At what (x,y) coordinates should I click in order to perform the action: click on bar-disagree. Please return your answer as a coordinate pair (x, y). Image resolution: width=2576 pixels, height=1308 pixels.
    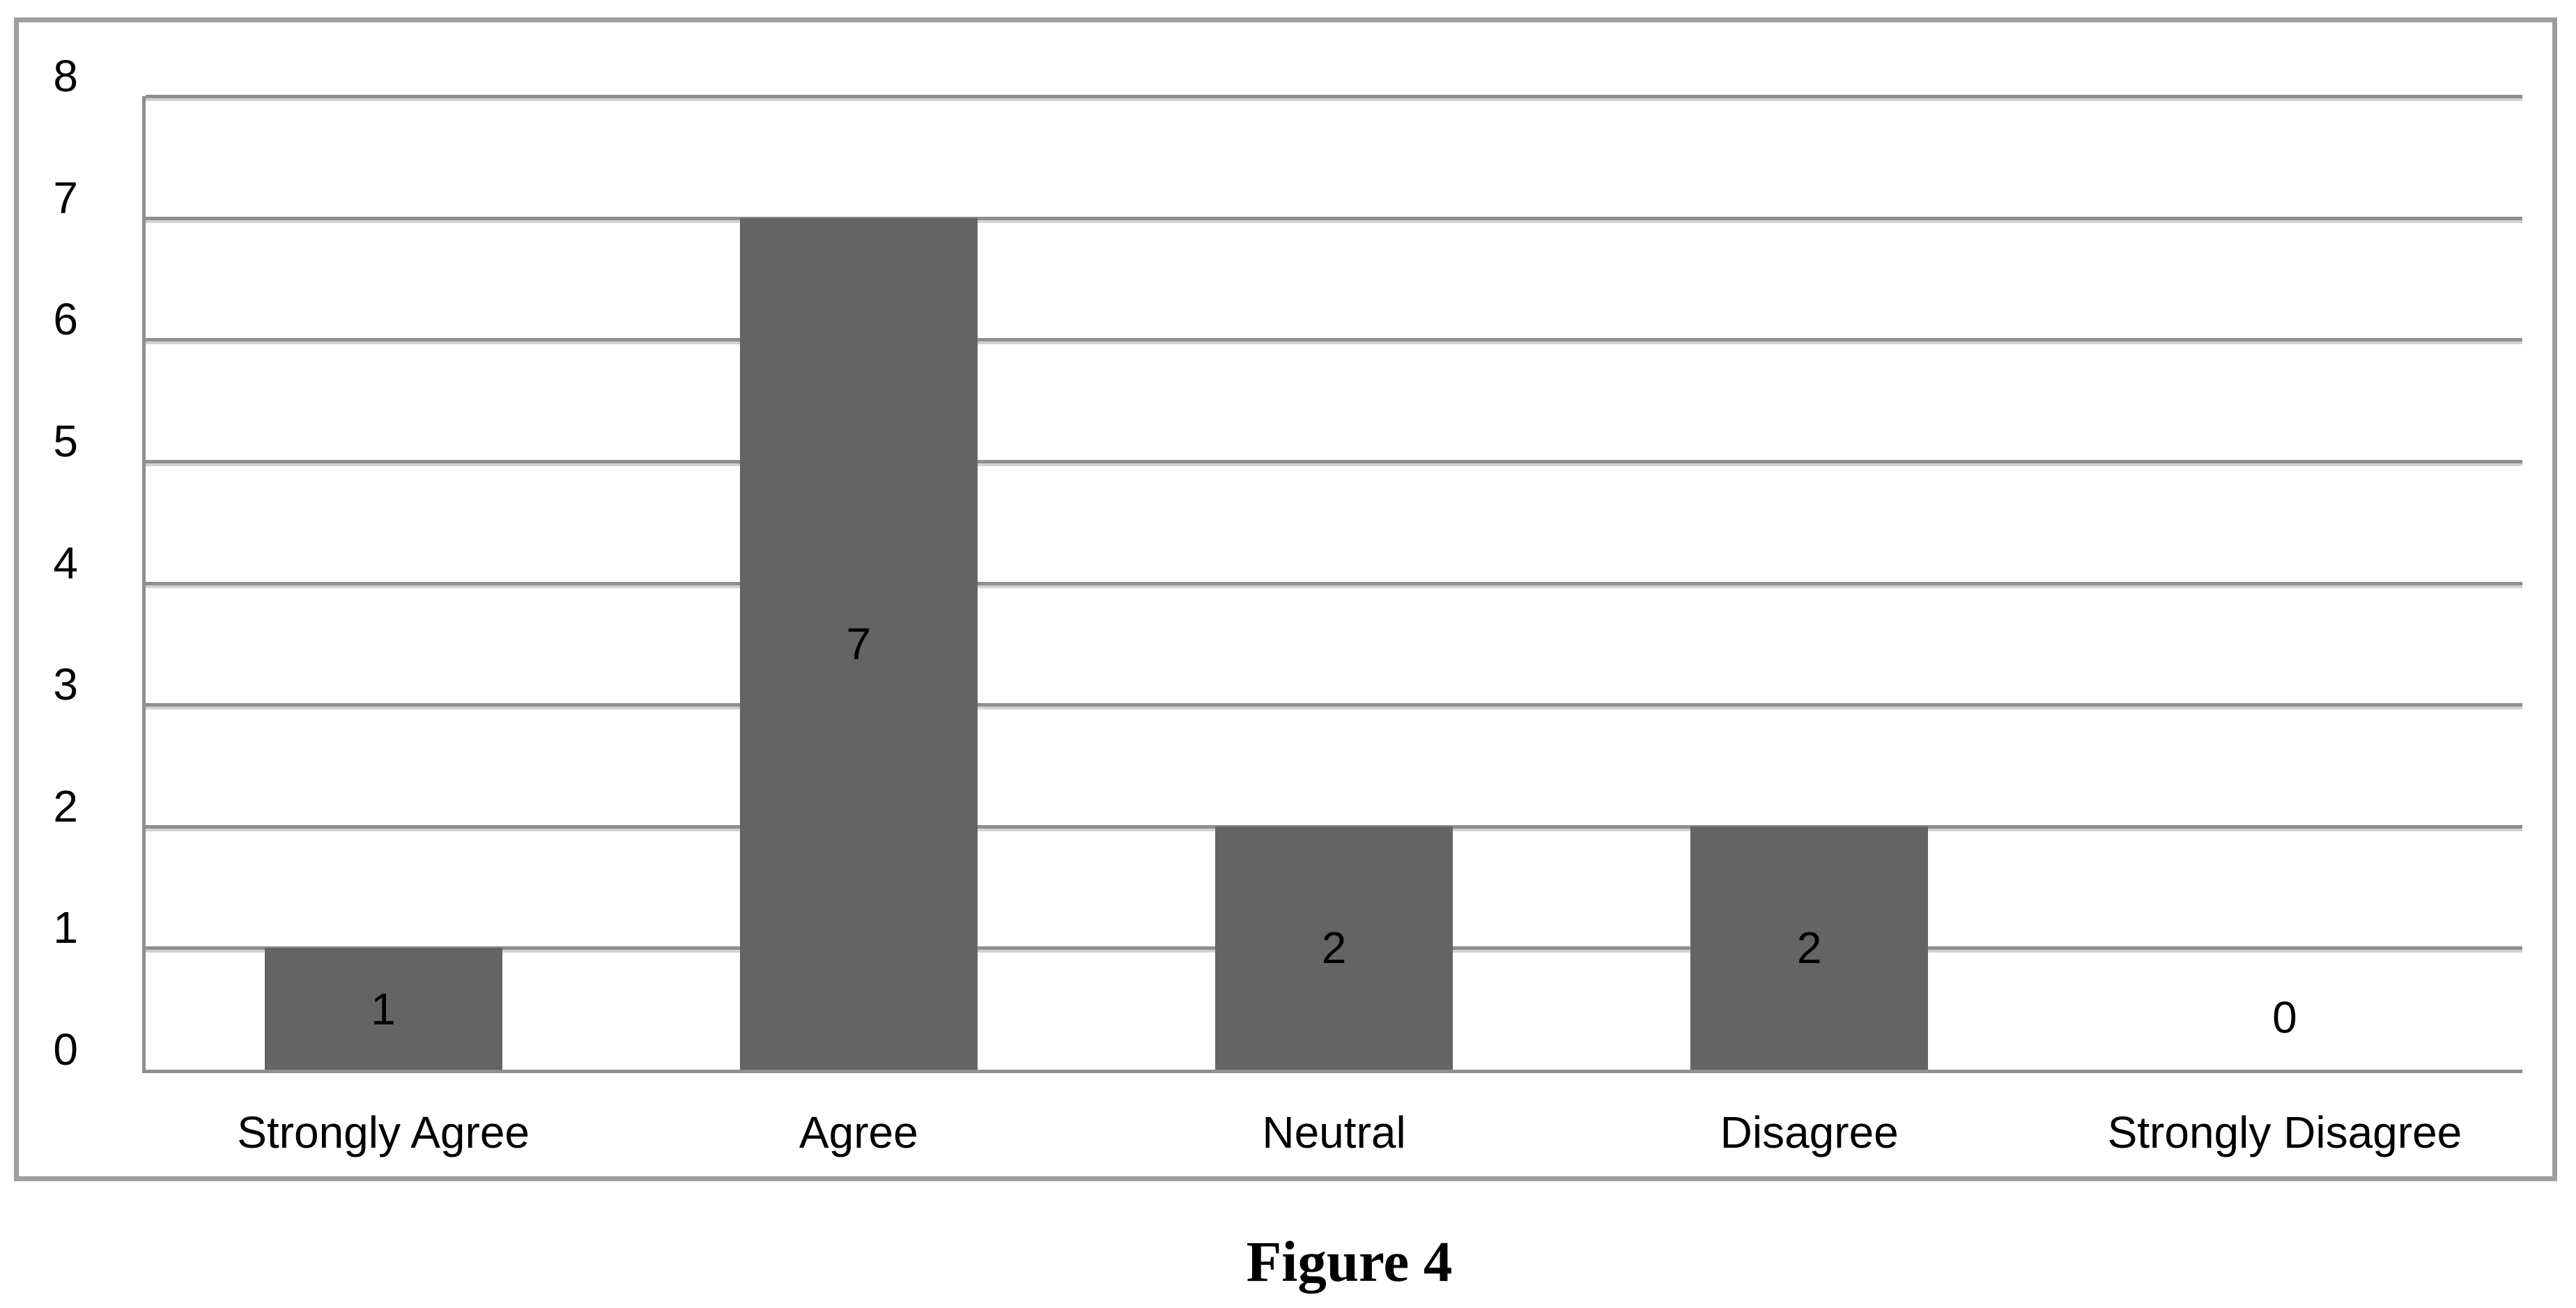
    Looking at the image, I should click on (1809, 948).